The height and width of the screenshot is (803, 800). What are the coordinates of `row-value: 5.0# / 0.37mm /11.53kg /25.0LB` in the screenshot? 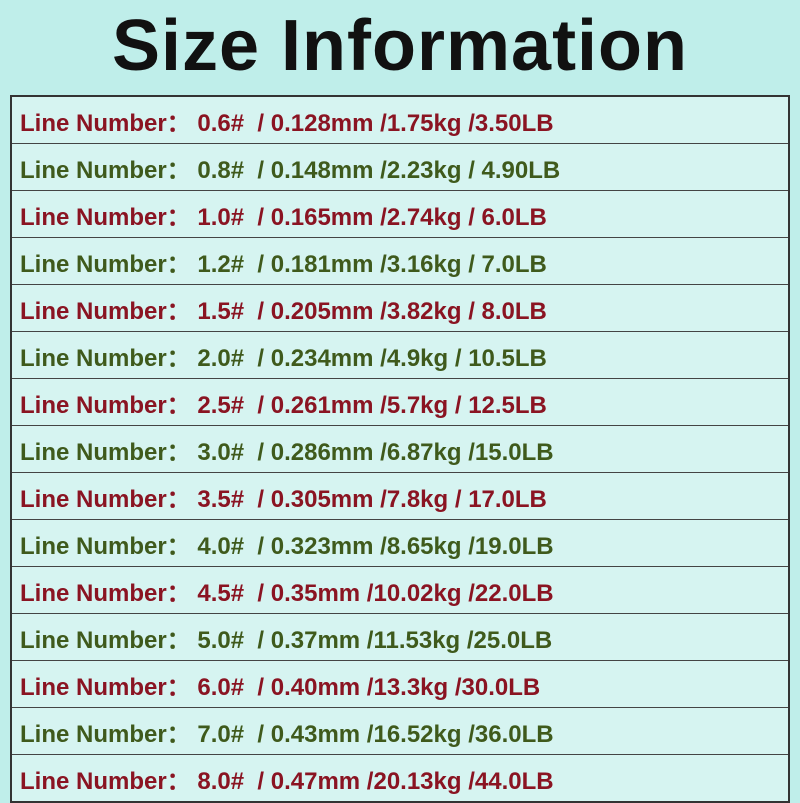 It's located at (371, 640).